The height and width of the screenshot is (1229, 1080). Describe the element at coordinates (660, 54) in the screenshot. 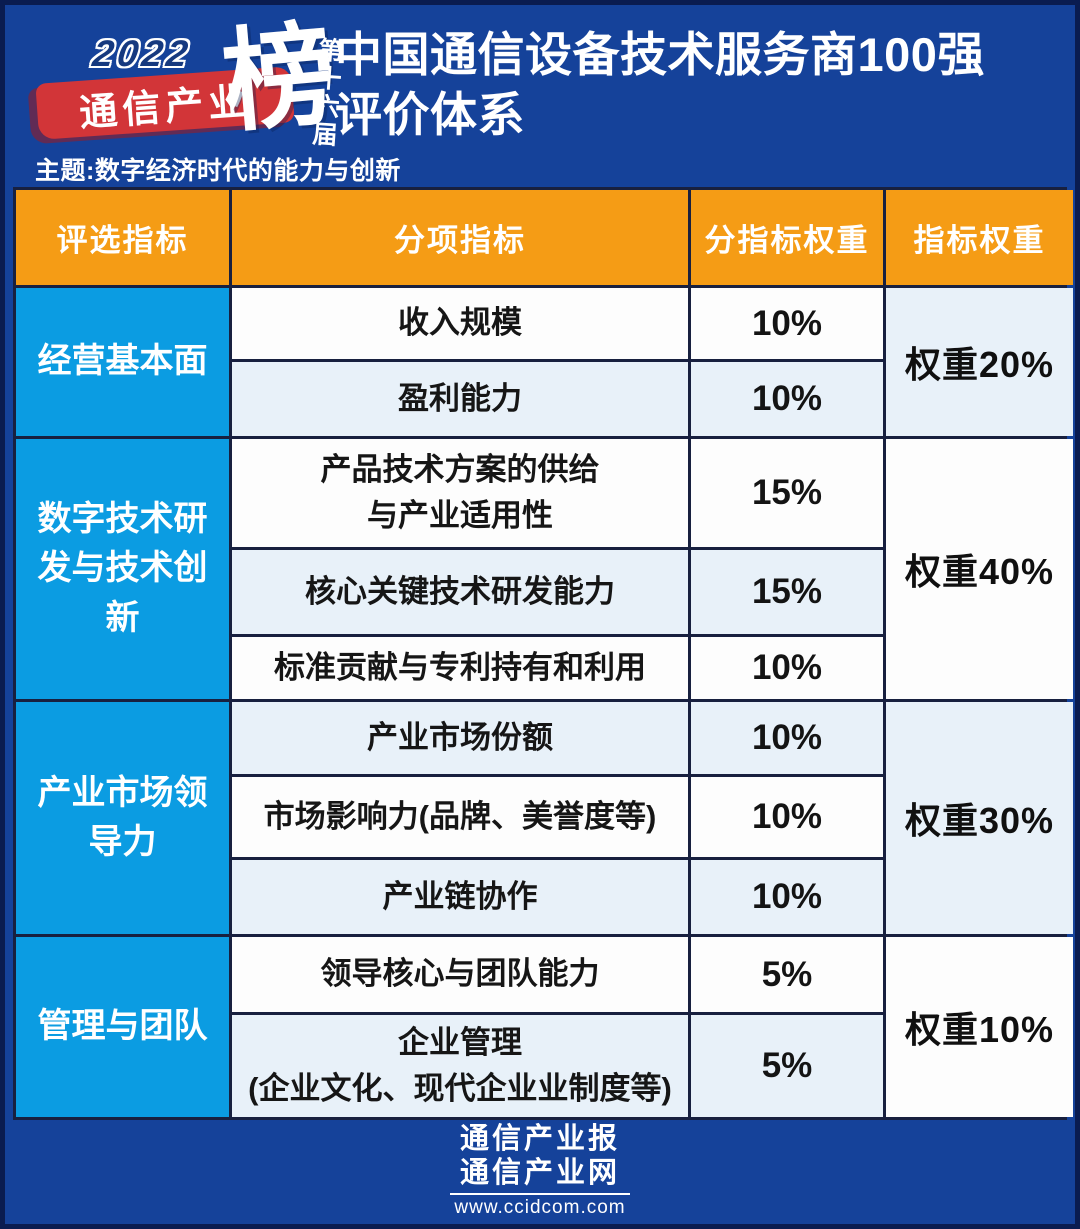

I see `page-title-line1: 中国通信设备技术服务商100强` at that location.